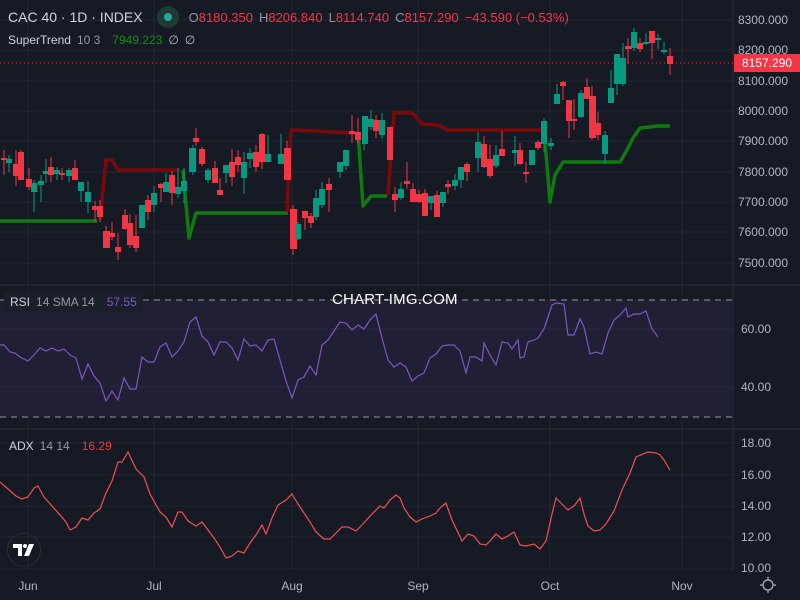  I want to click on price-tick: 8200.000, so click(762, 50).